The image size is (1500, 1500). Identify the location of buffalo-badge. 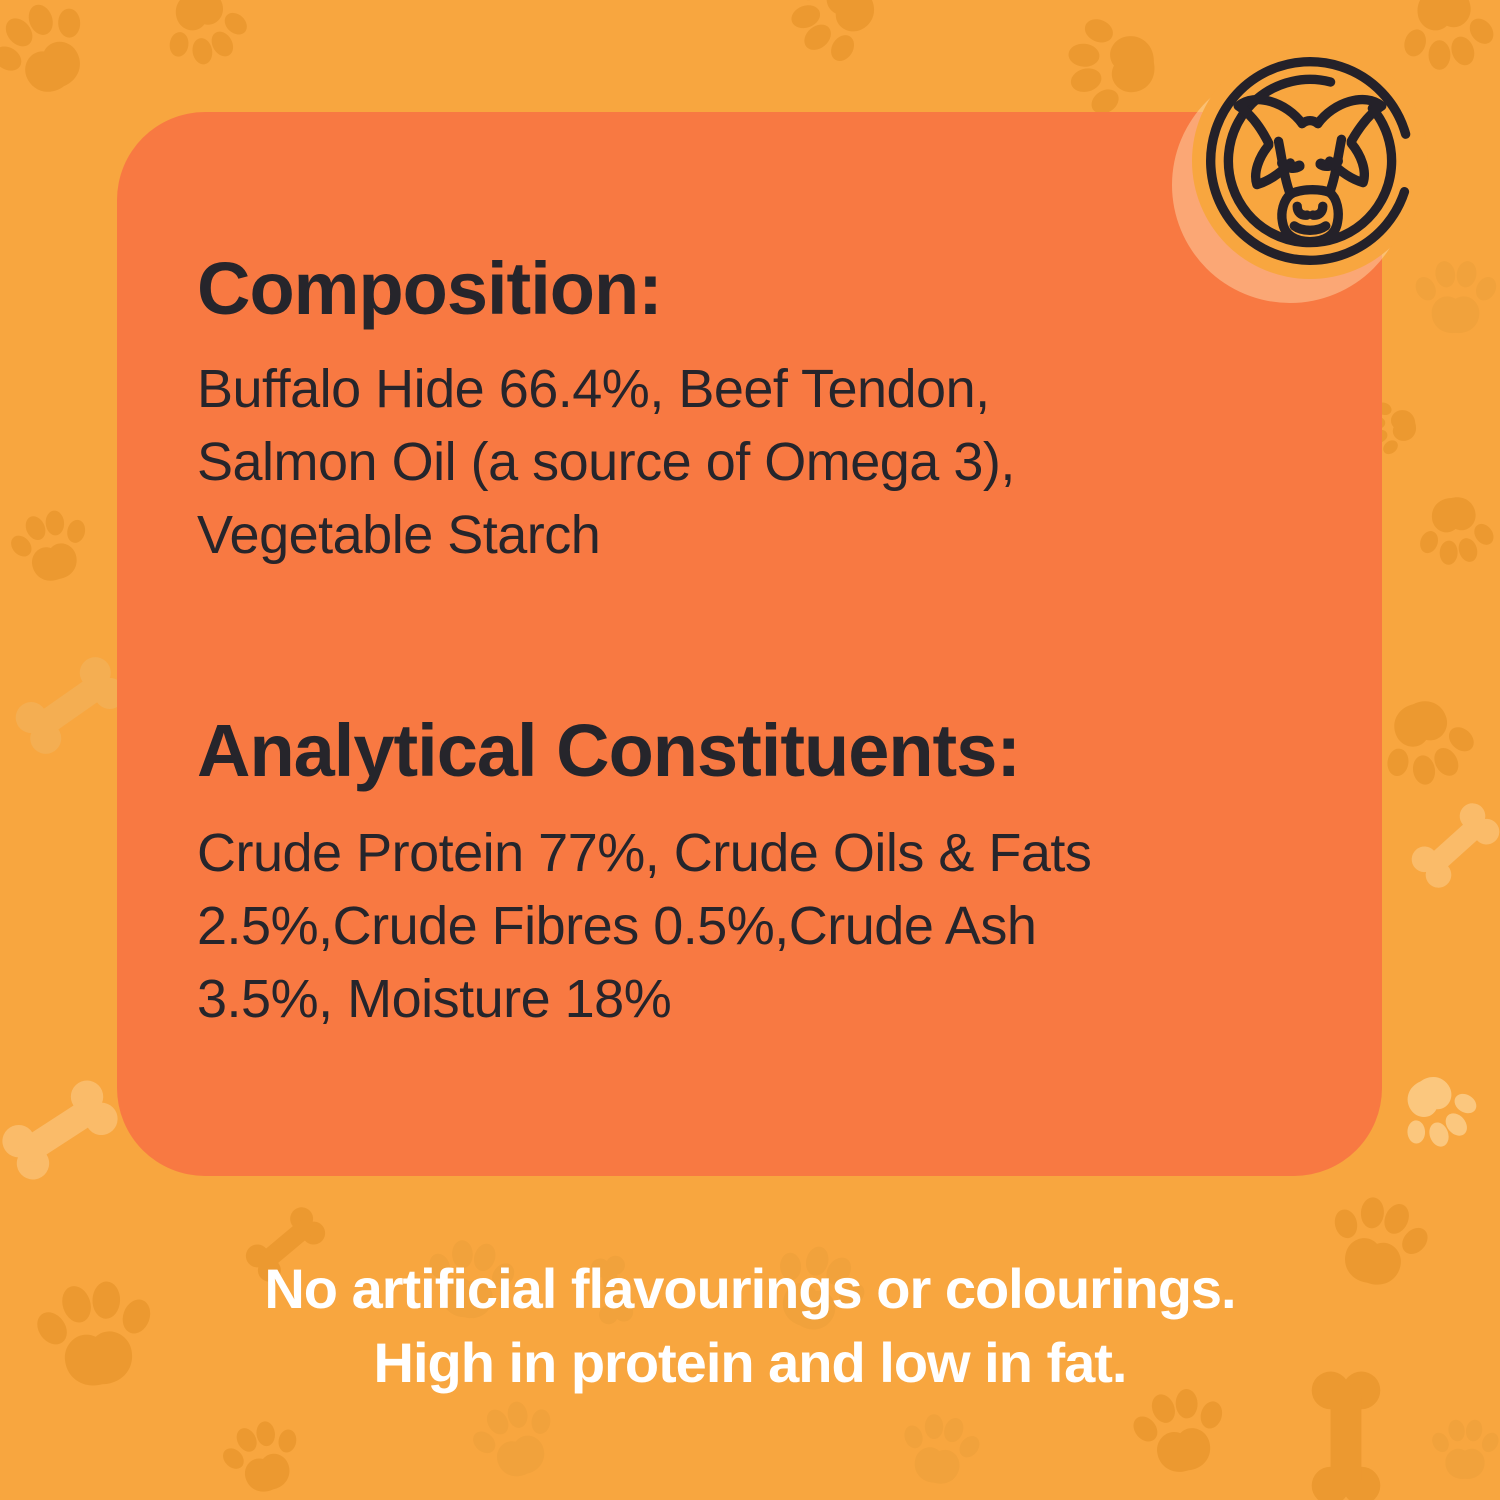
(1310, 161).